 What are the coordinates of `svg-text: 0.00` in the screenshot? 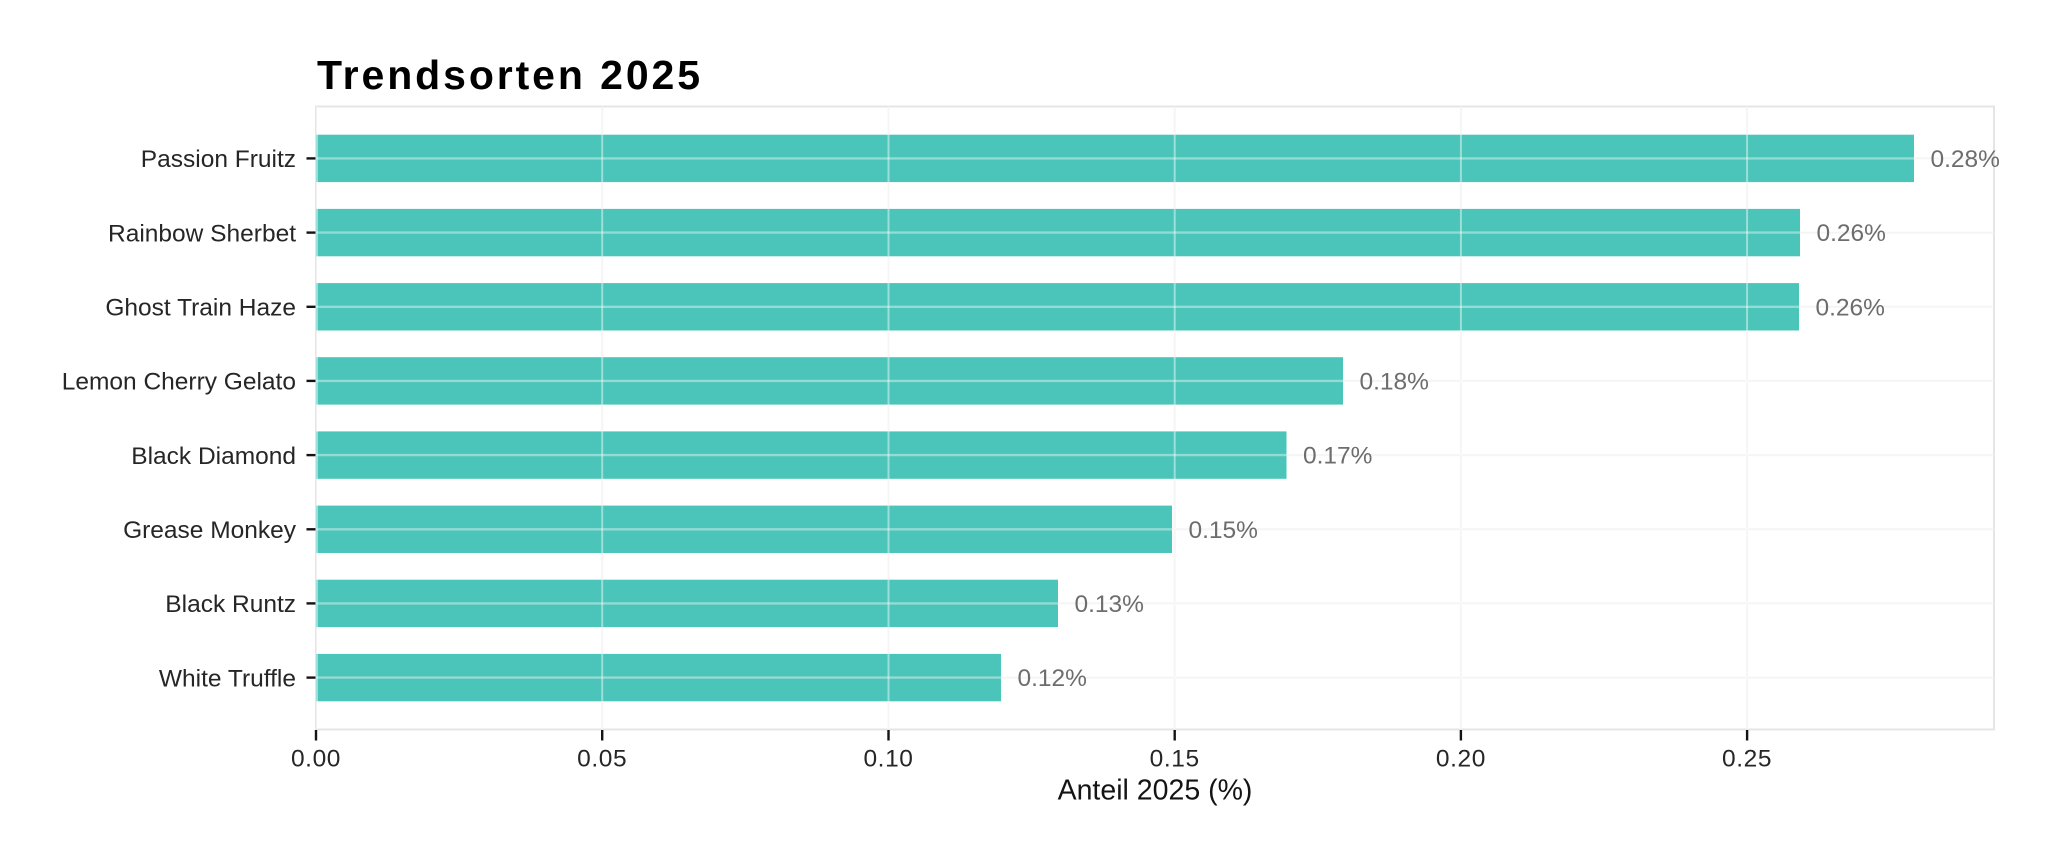 It's located at (316, 759).